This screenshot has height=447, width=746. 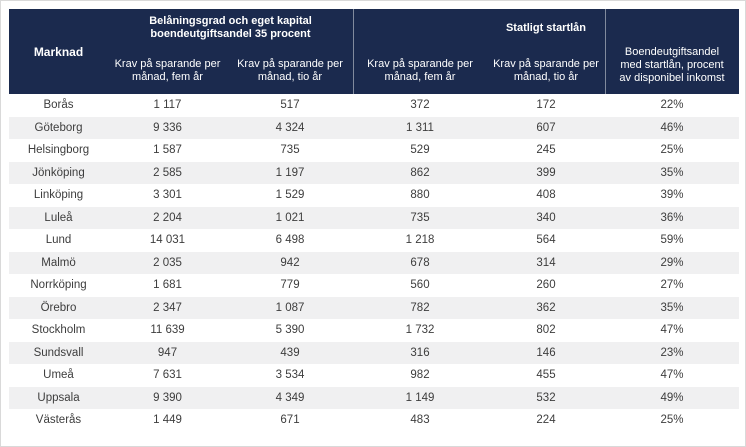 What do you see at coordinates (374, 420) in the screenshot?
I see `table-row: Västerås 1 449 671 483 224 25%` at bounding box center [374, 420].